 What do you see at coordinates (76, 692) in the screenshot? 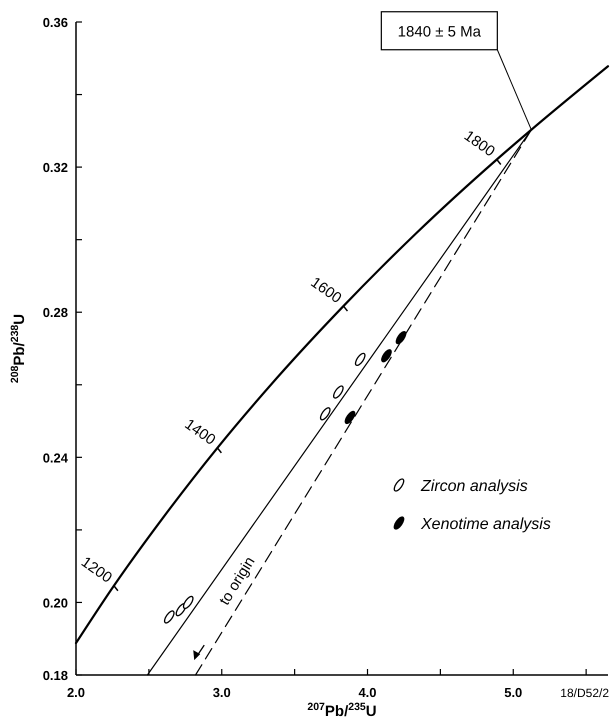
I see `x-tick-label: 2.0` at bounding box center [76, 692].